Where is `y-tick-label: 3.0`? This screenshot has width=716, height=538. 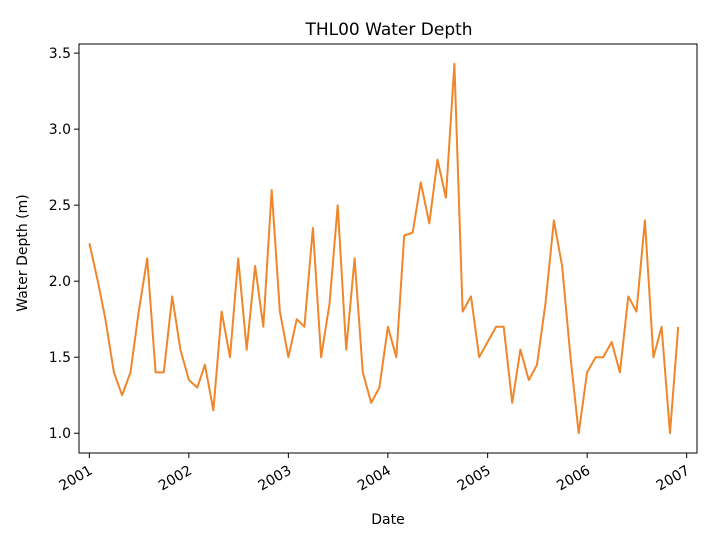 y-tick-label: 3.0 is located at coordinates (60, 130).